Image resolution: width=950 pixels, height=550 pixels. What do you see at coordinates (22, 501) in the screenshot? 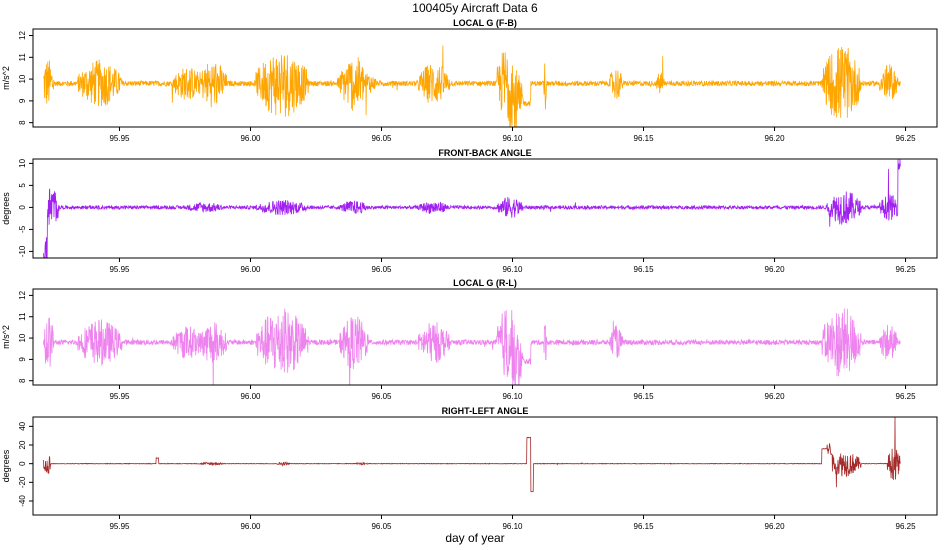
I see `y-tick-label: -40` at bounding box center [22, 501].